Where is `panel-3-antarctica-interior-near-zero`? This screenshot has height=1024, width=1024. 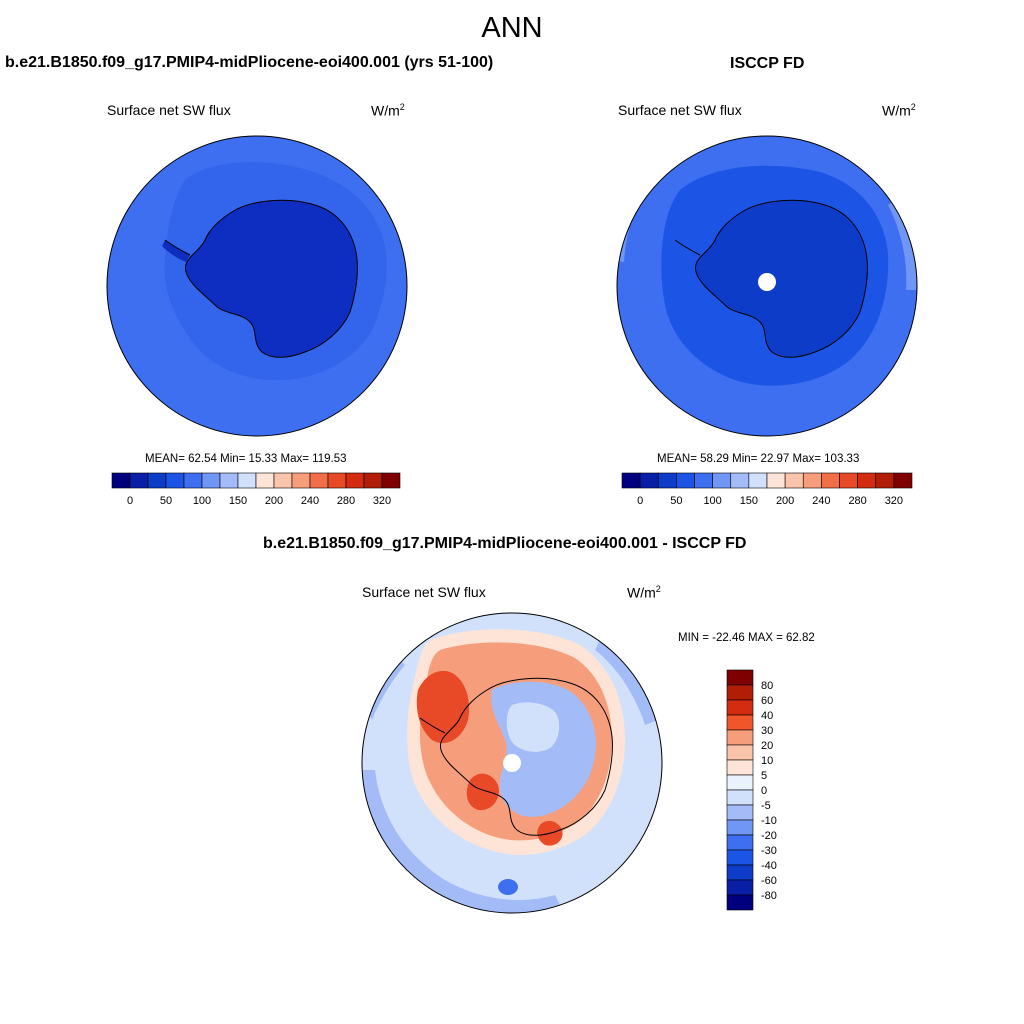
panel-3-antarctica-interior-near-zero is located at coordinates (533, 727).